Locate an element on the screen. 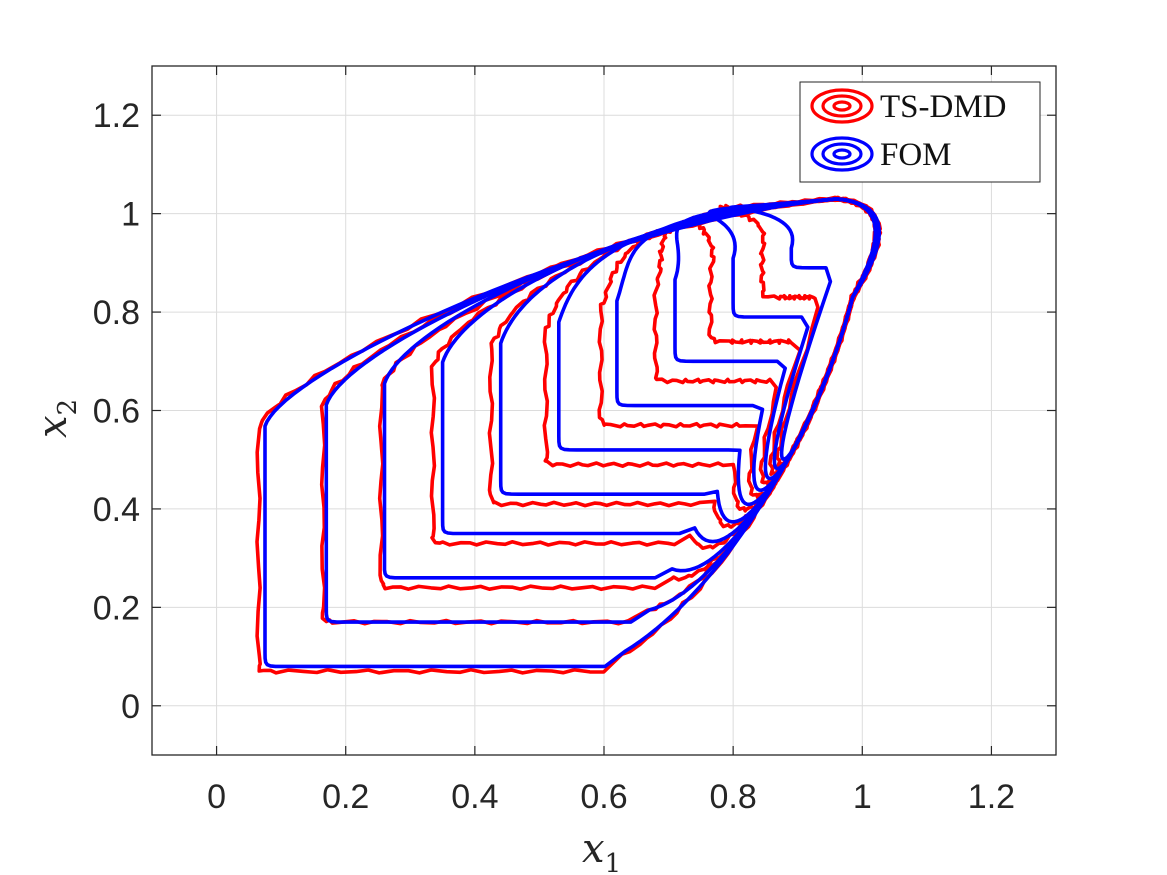 The height and width of the screenshot is (875, 1167). legend-label-ts-dmd: TS-DMD is located at coordinates (943, 107).